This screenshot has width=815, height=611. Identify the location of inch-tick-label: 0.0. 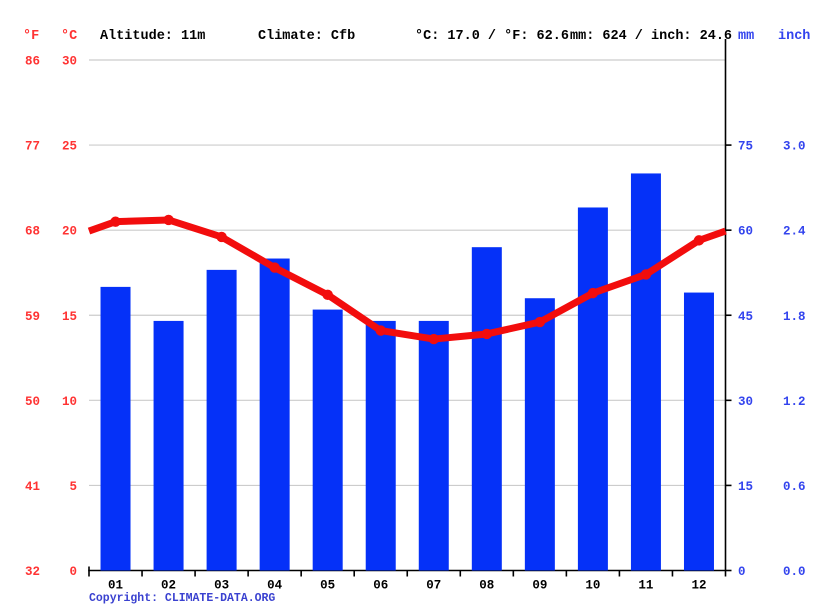
(794, 572).